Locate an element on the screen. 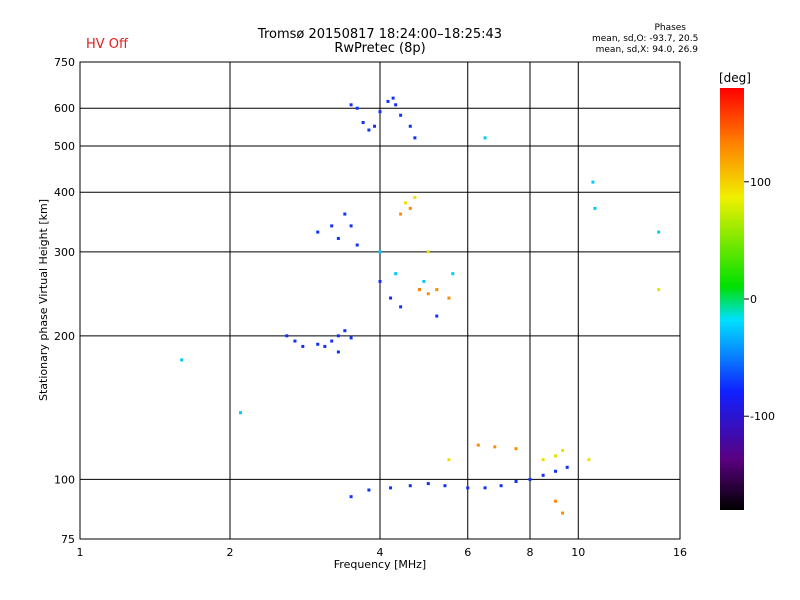 This screenshot has width=800, height=600. y-tick-label: 200 is located at coordinates (64, 336).